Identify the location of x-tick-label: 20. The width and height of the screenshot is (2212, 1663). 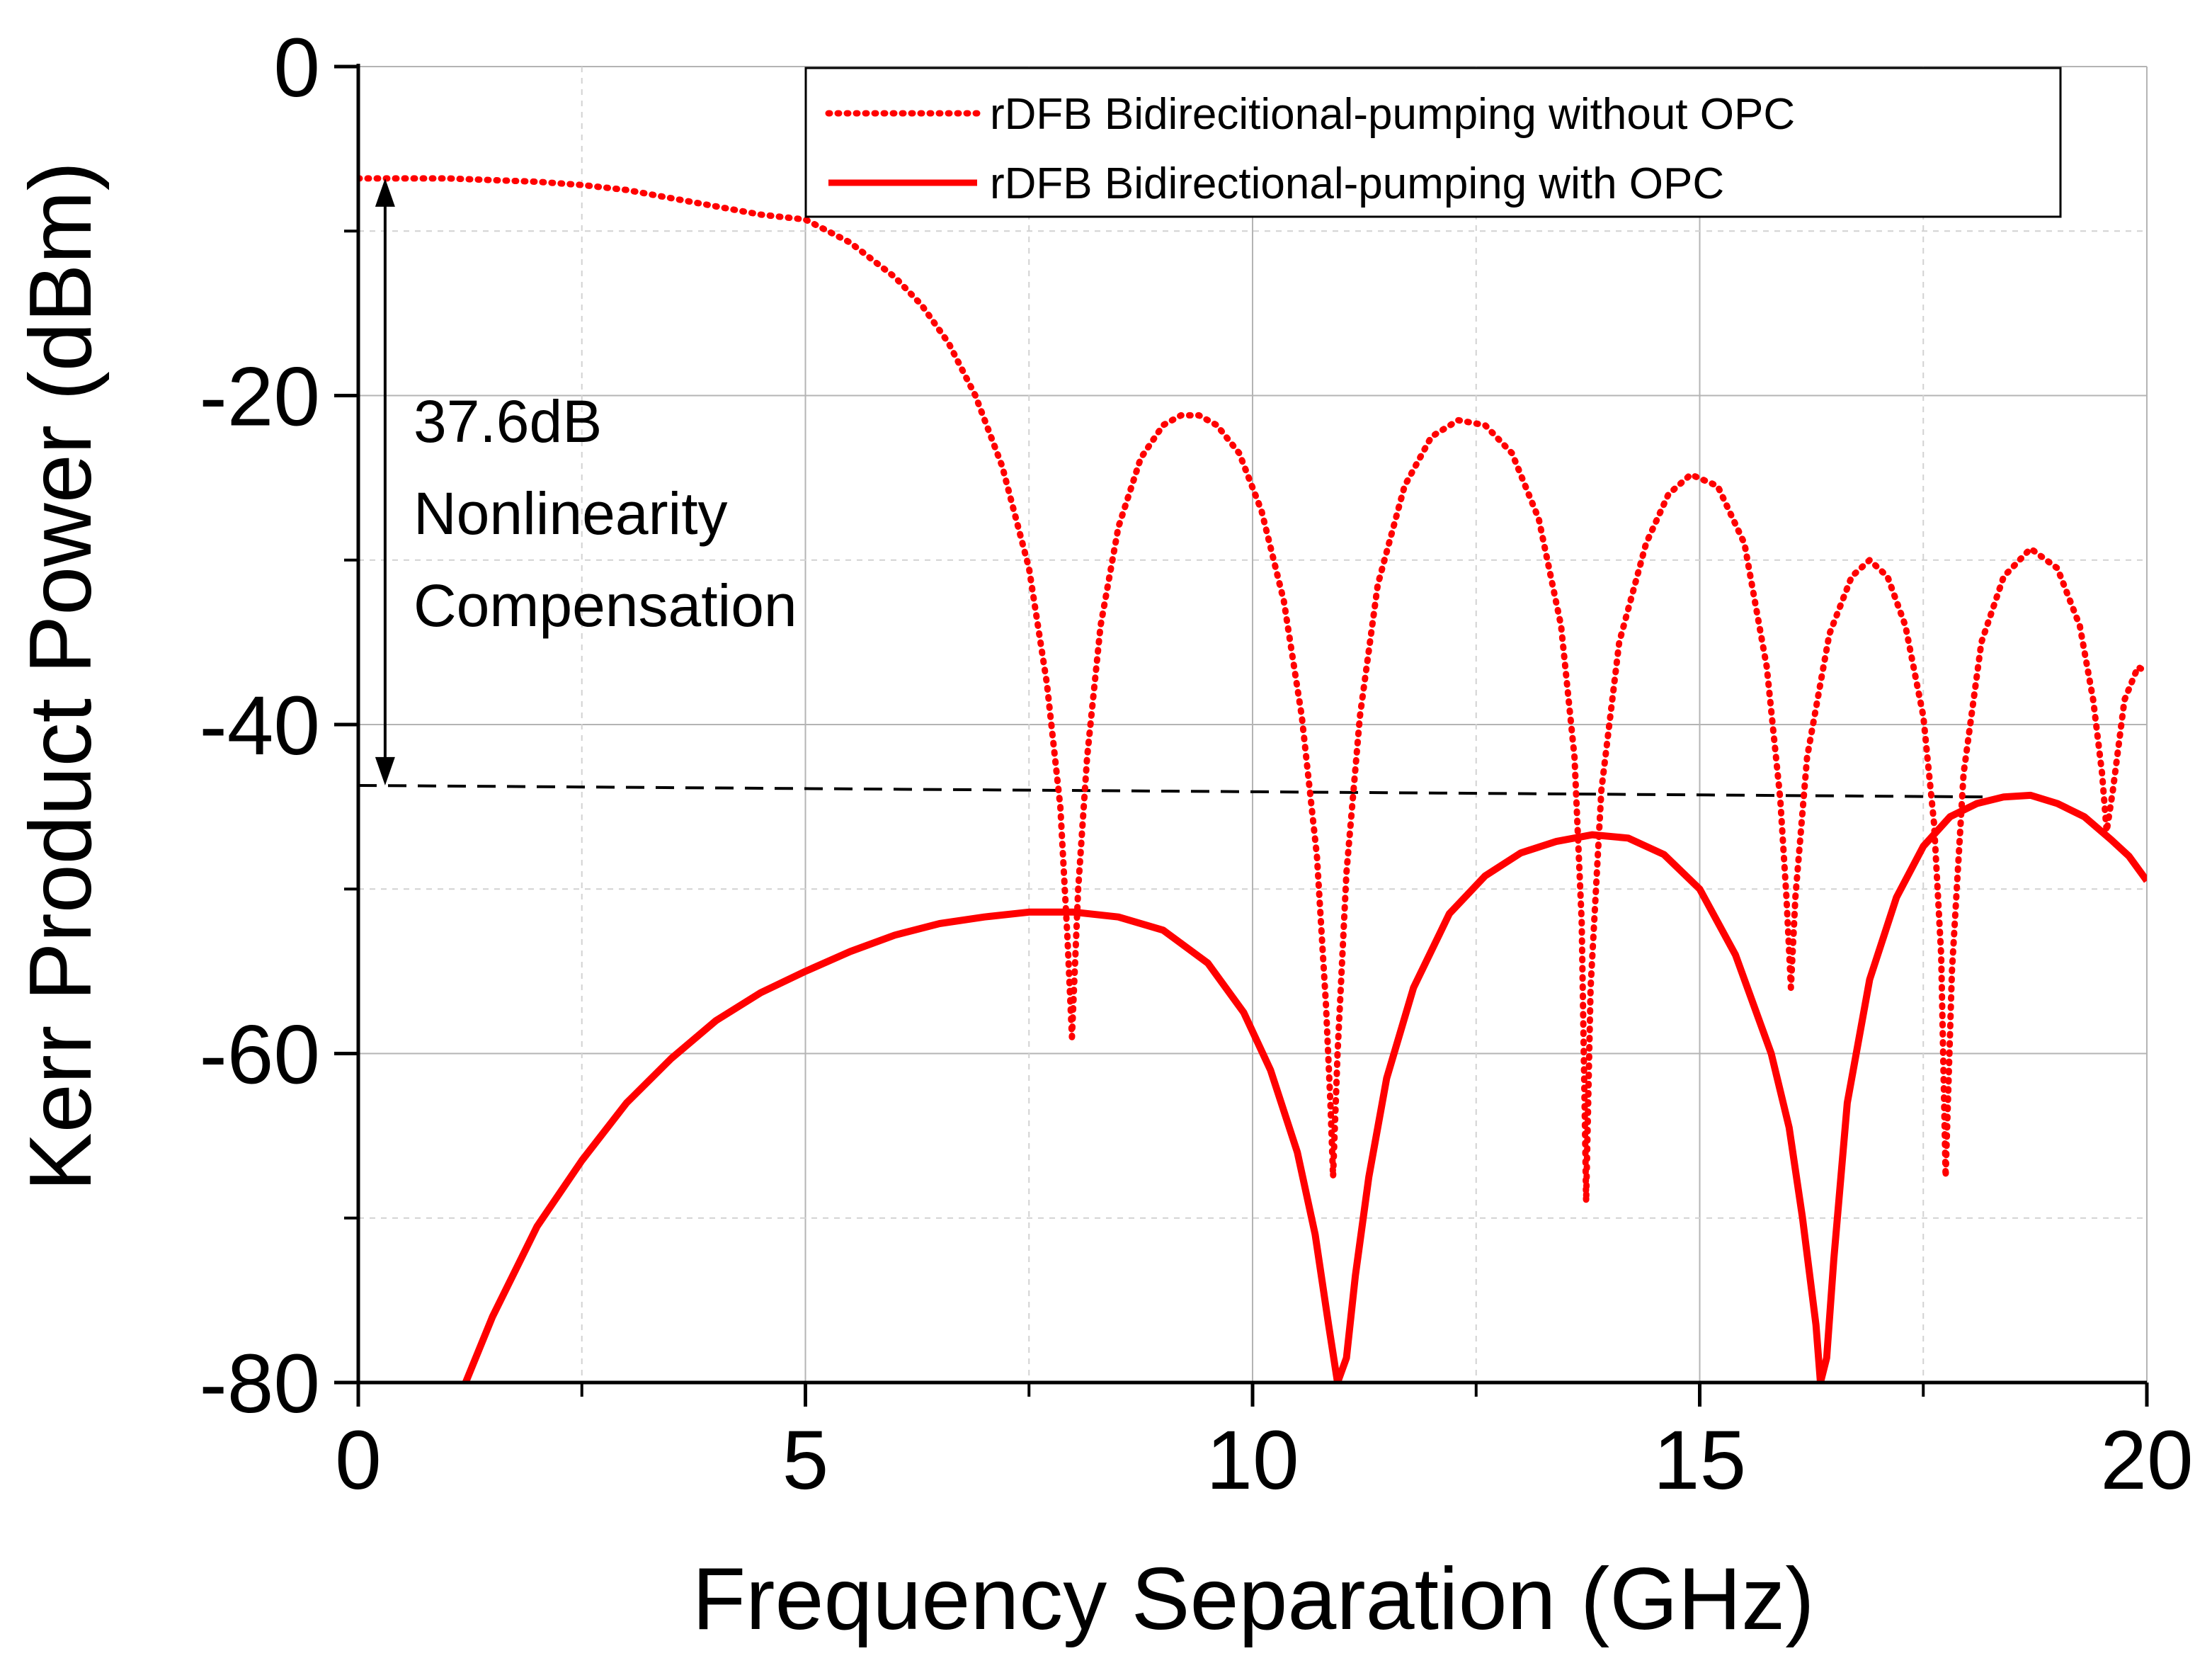
(2146, 1461).